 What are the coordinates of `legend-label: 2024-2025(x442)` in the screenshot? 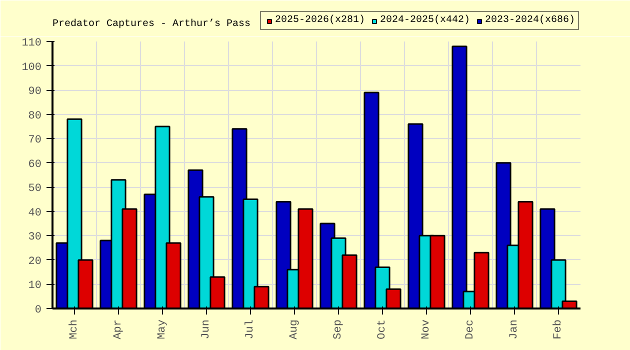 It's located at (425, 20).